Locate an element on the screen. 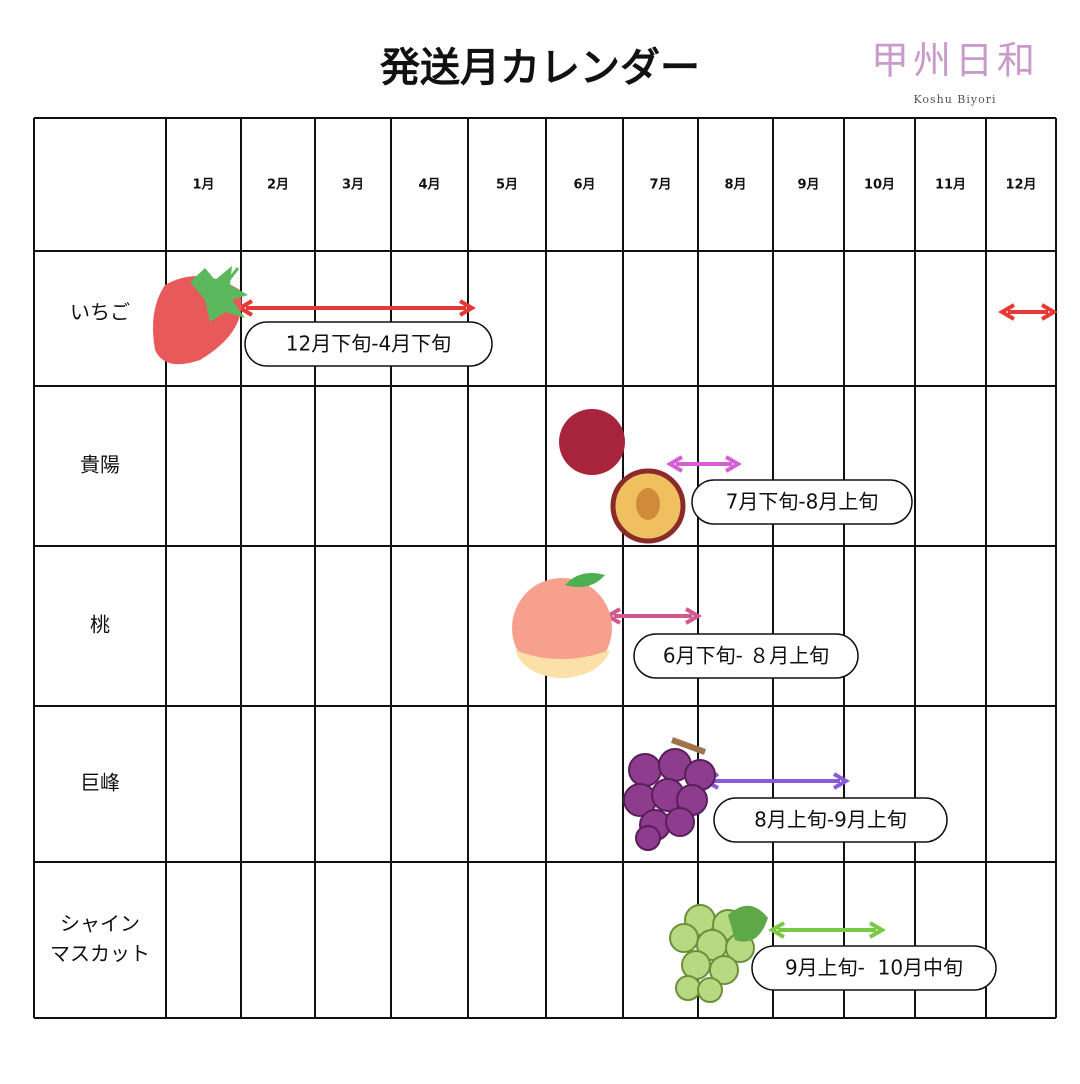 The height and width of the screenshot is (1084, 1080). month-header: 5月 is located at coordinates (507, 185).